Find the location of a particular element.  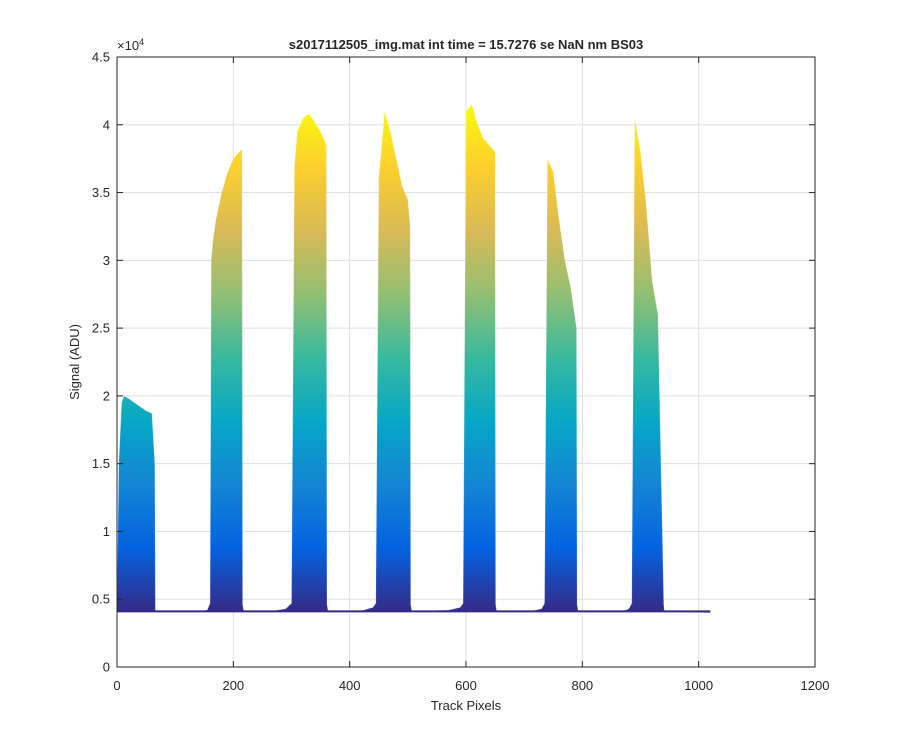

x-axis-label: Track Pixels is located at coordinates (466, 705).